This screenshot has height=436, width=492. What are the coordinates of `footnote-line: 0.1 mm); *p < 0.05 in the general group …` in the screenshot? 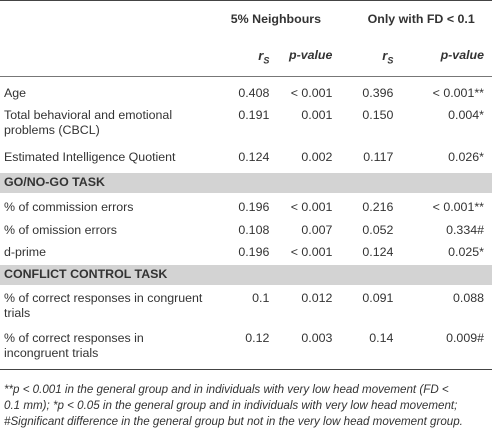 It's located at (231, 405).